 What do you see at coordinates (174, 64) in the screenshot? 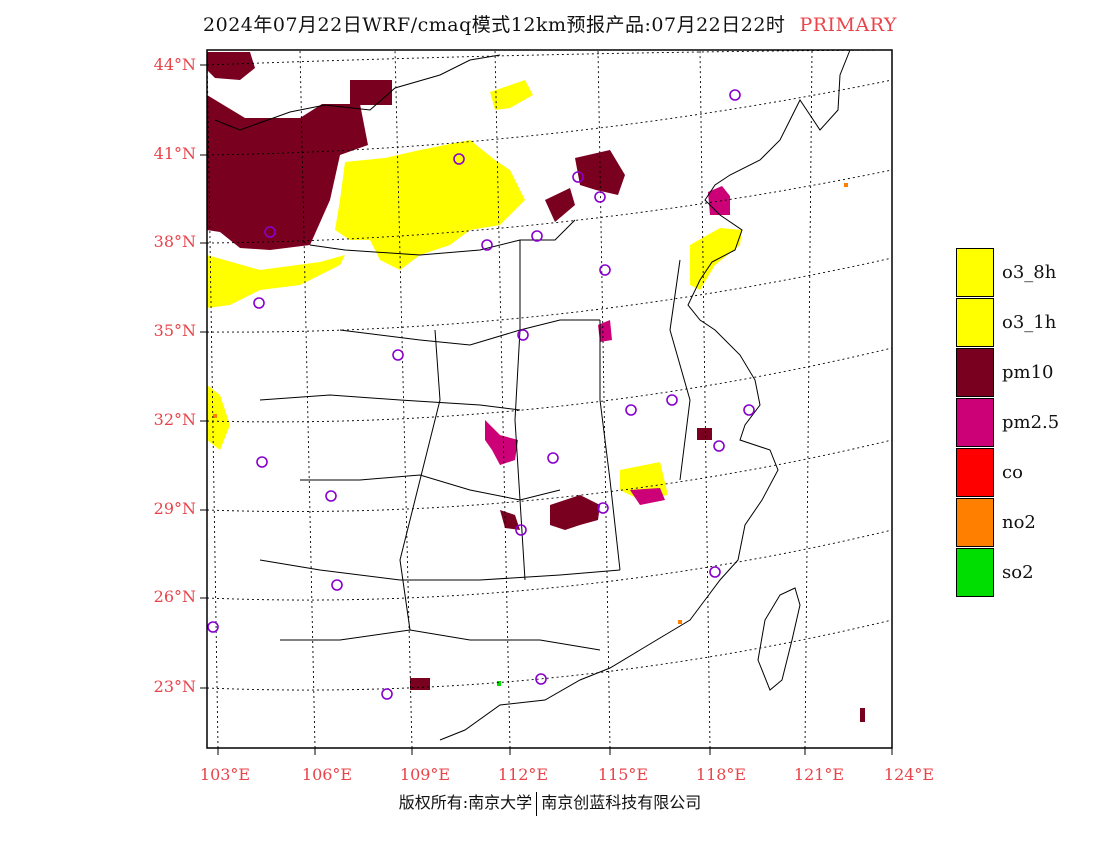
I see `lat-label-44: 44°N` at bounding box center [174, 64].